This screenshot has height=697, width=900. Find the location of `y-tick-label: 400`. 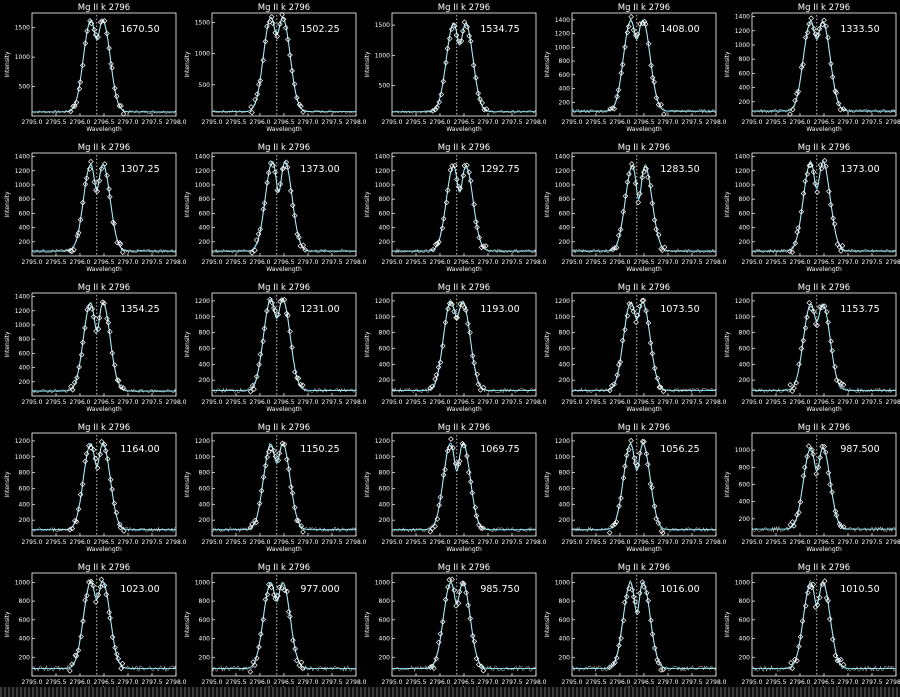

y-tick-label: 400 is located at coordinates (565, 228).